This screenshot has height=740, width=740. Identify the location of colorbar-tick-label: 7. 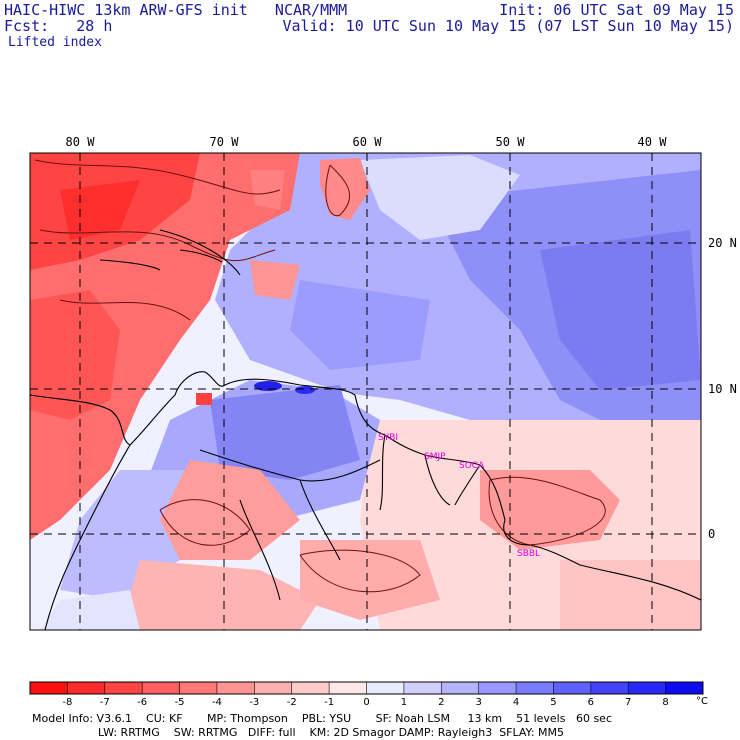
(628, 702).